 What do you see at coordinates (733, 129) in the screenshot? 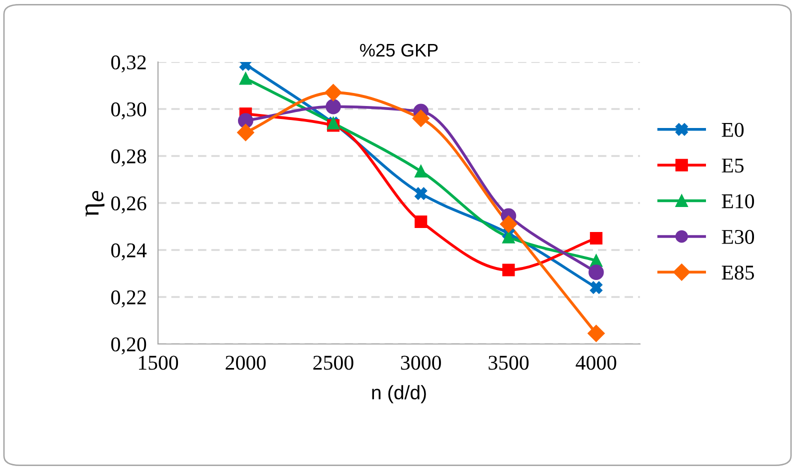
I see `legend-label: E0` at bounding box center [733, 129].